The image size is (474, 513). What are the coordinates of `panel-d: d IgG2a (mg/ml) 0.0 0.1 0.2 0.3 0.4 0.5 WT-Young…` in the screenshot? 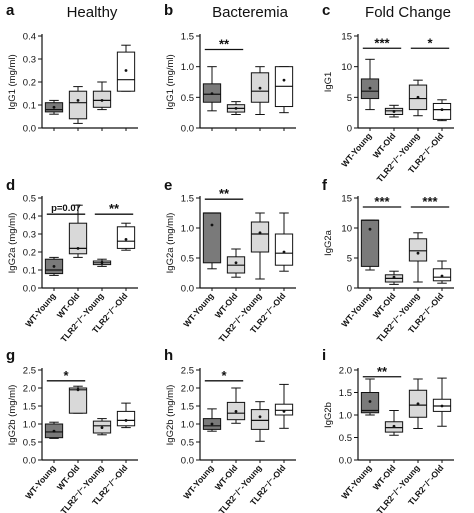 It's located at (72, 260).